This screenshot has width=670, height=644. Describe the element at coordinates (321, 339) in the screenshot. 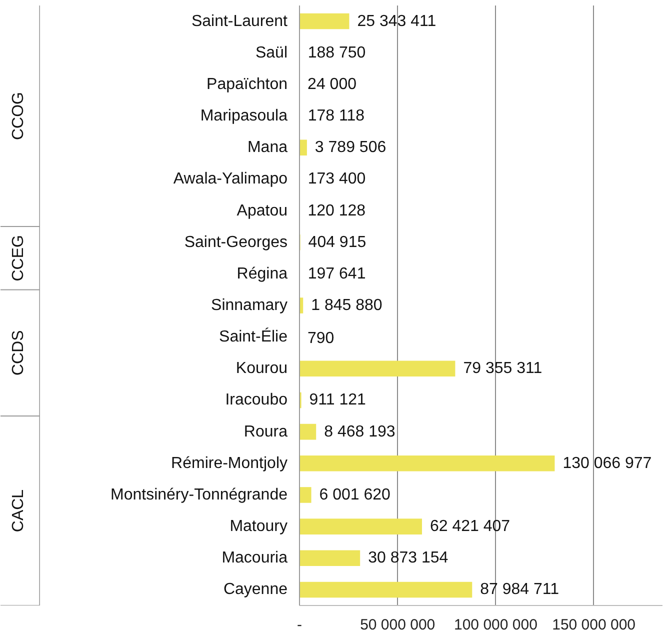

I see `data-label: 790` at that location.